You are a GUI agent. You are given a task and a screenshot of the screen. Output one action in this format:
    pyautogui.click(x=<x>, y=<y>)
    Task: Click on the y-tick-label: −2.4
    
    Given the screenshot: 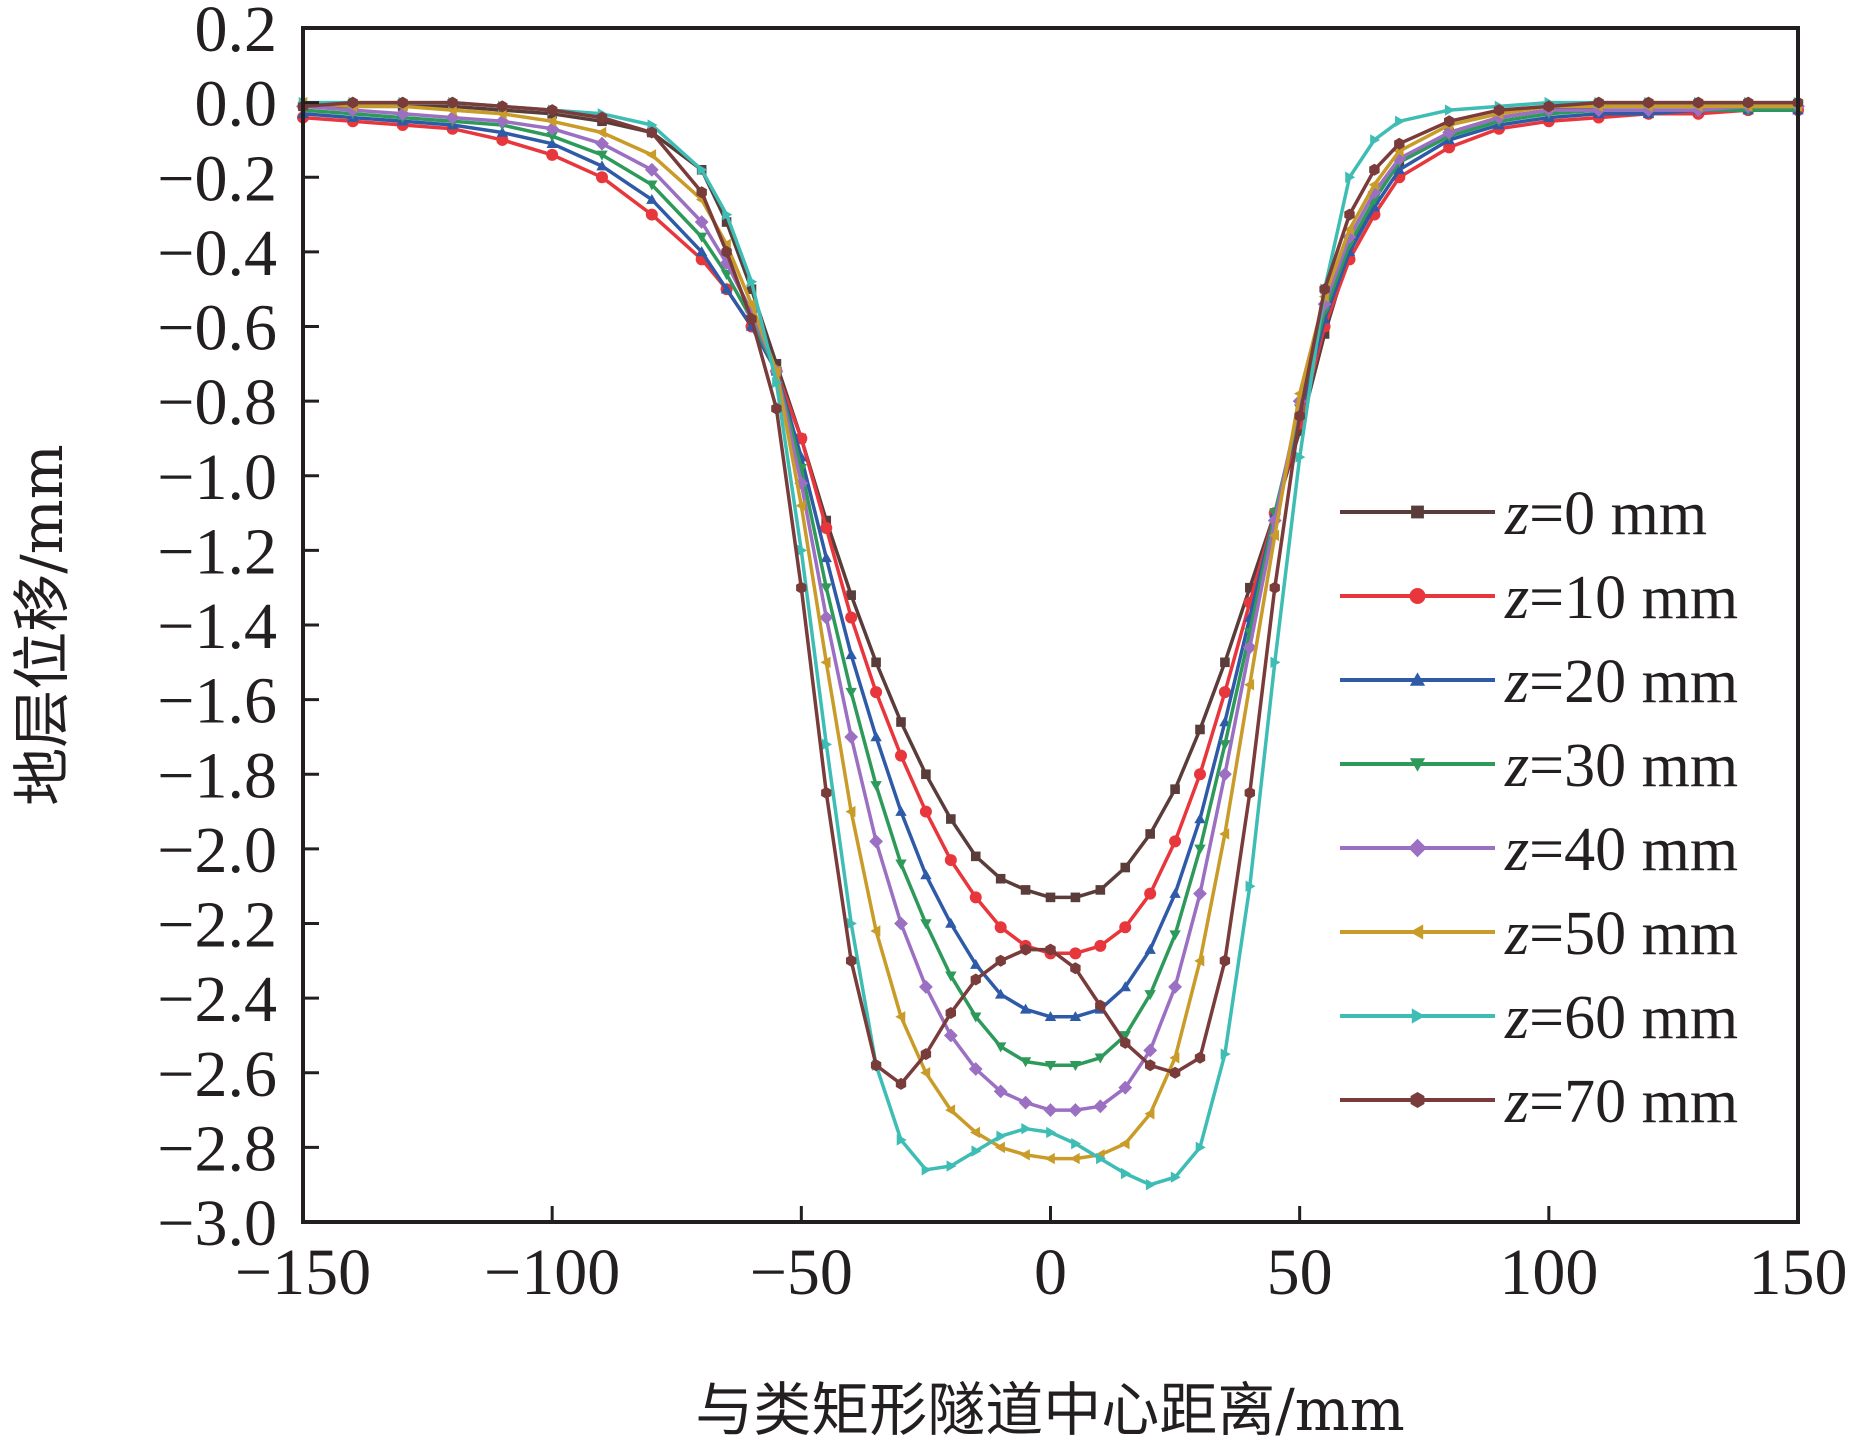 What is the action you would take?
    pyautogui.click(x=217, y=999)
    